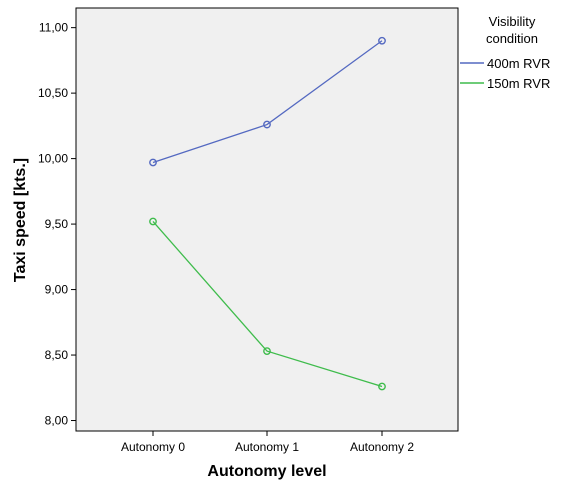  Describe the element at coordinates (57, 421) in the screenshot. I see `y-tick-label: 8,00` at that location.